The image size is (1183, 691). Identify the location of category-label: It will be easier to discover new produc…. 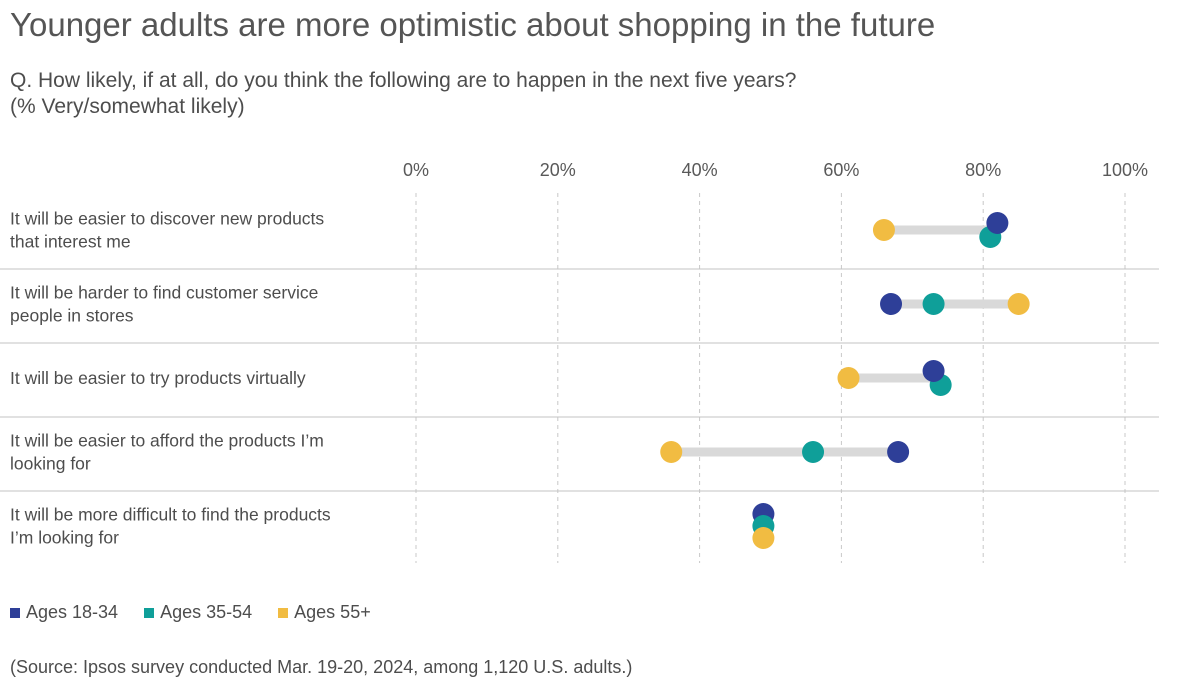
(167, 230).